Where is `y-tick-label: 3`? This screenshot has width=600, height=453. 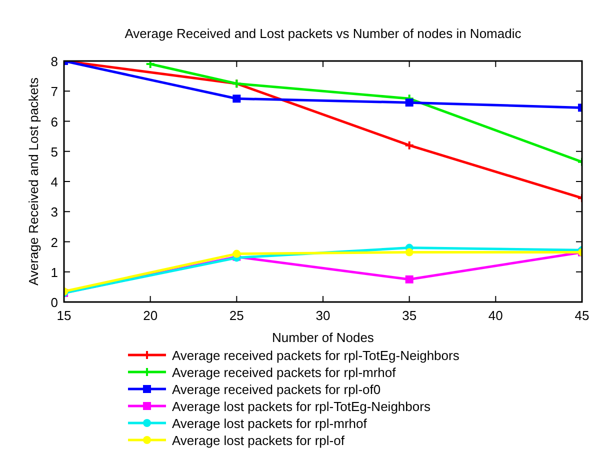
y-tick-label: 3 is located at coordinates (54, 212).